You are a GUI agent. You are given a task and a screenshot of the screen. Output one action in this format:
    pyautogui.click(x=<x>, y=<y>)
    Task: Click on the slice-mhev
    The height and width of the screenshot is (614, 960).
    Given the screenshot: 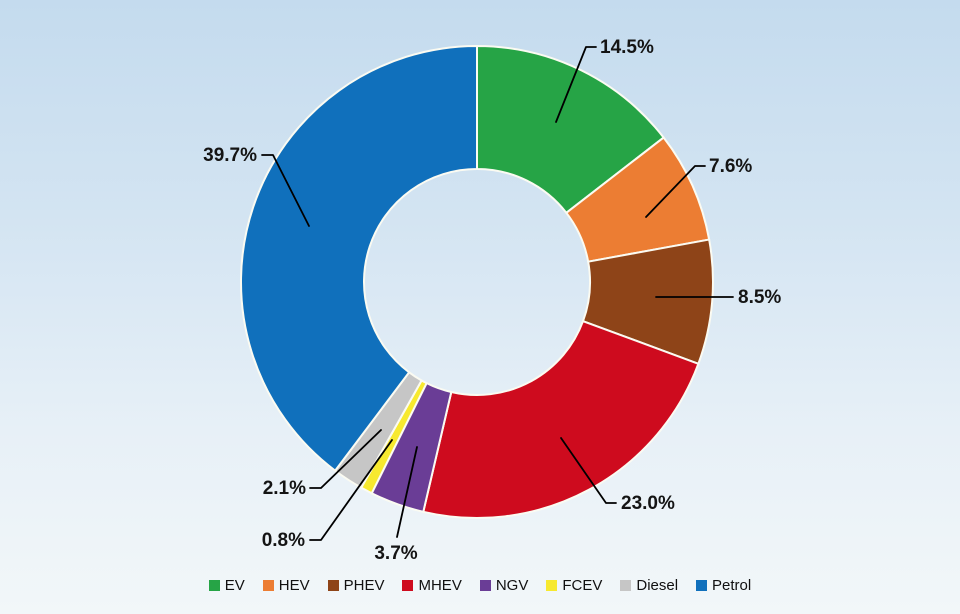 What is the action you would take?
    pyautogui.click(x=561, y=419)
    